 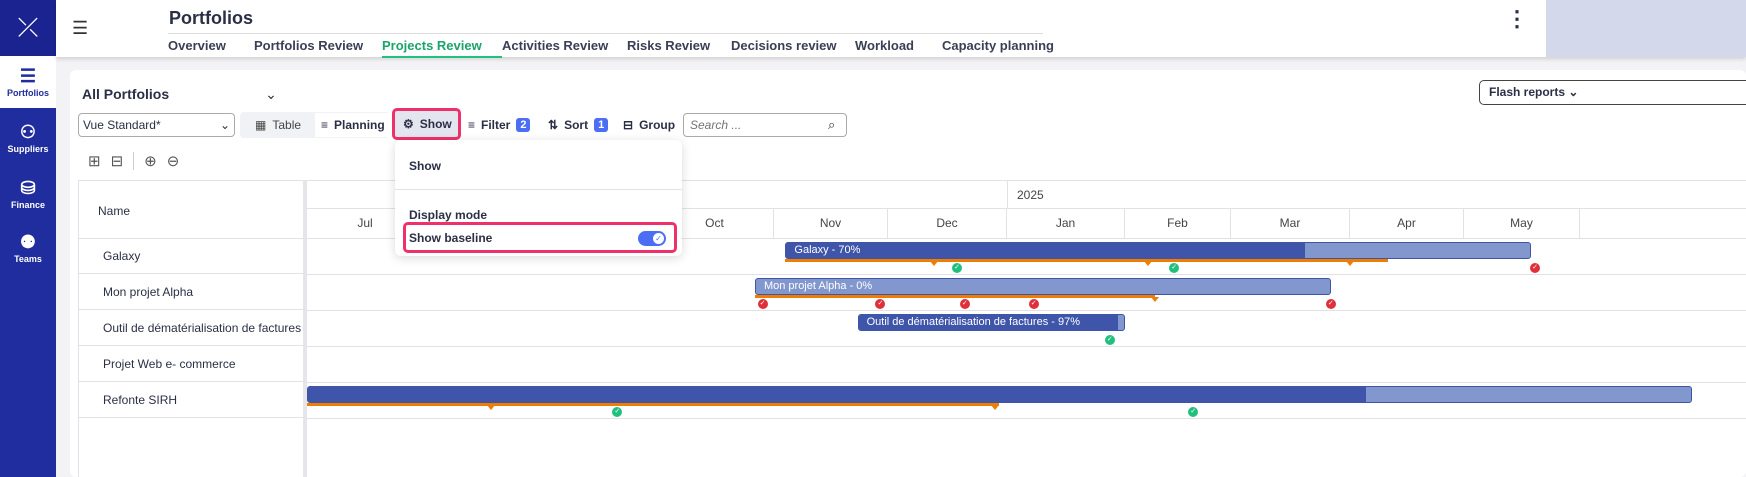 What do you see at coordinates (523, 125) in the screenshot?
I see `filter-count-badge: 2` at bounding box center [523, 125].